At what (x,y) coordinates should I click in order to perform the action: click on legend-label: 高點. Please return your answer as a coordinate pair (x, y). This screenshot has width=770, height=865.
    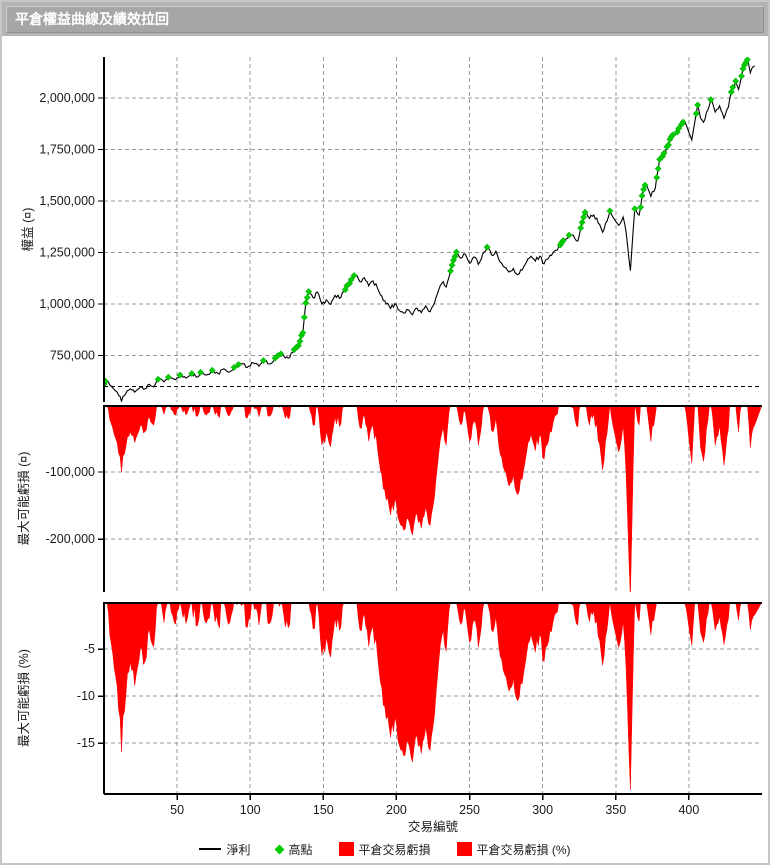
    Looking at the image, I should click on (300, 849).